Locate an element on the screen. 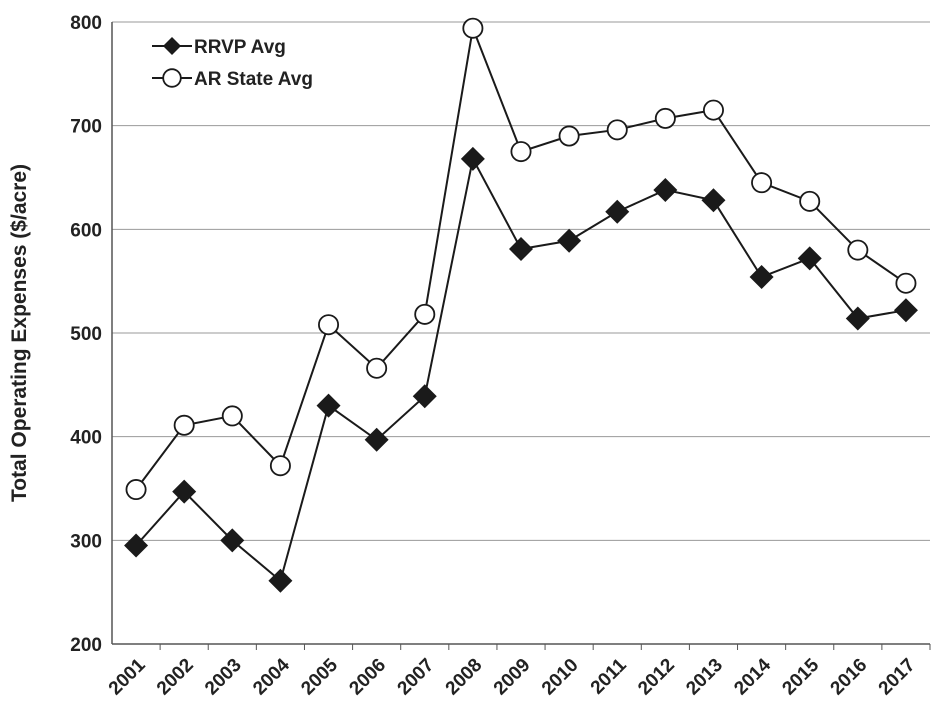 This screenshot has width=936, height=716. x-tick-label: 2014 is located at coordinates (752, 676).